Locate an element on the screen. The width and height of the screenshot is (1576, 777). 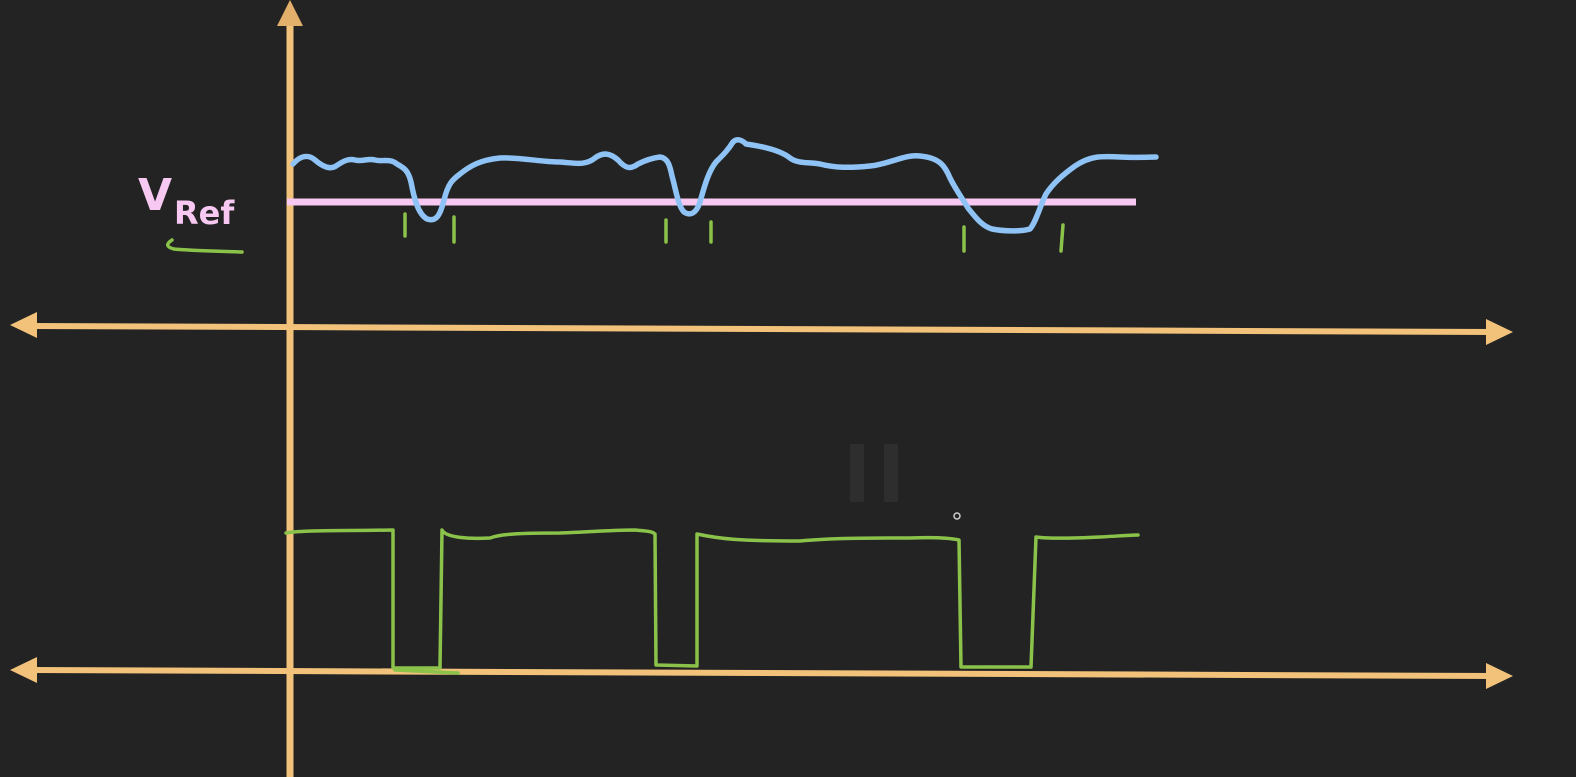
vref-underline is located at coordinates (205, 246).